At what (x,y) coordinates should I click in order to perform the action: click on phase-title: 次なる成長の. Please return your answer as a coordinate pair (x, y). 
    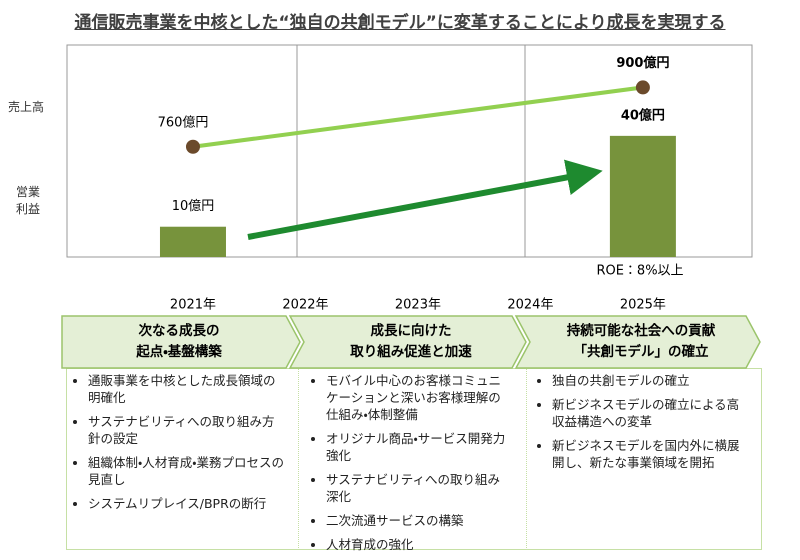
    Looking at the image, I should click on (179, 330).